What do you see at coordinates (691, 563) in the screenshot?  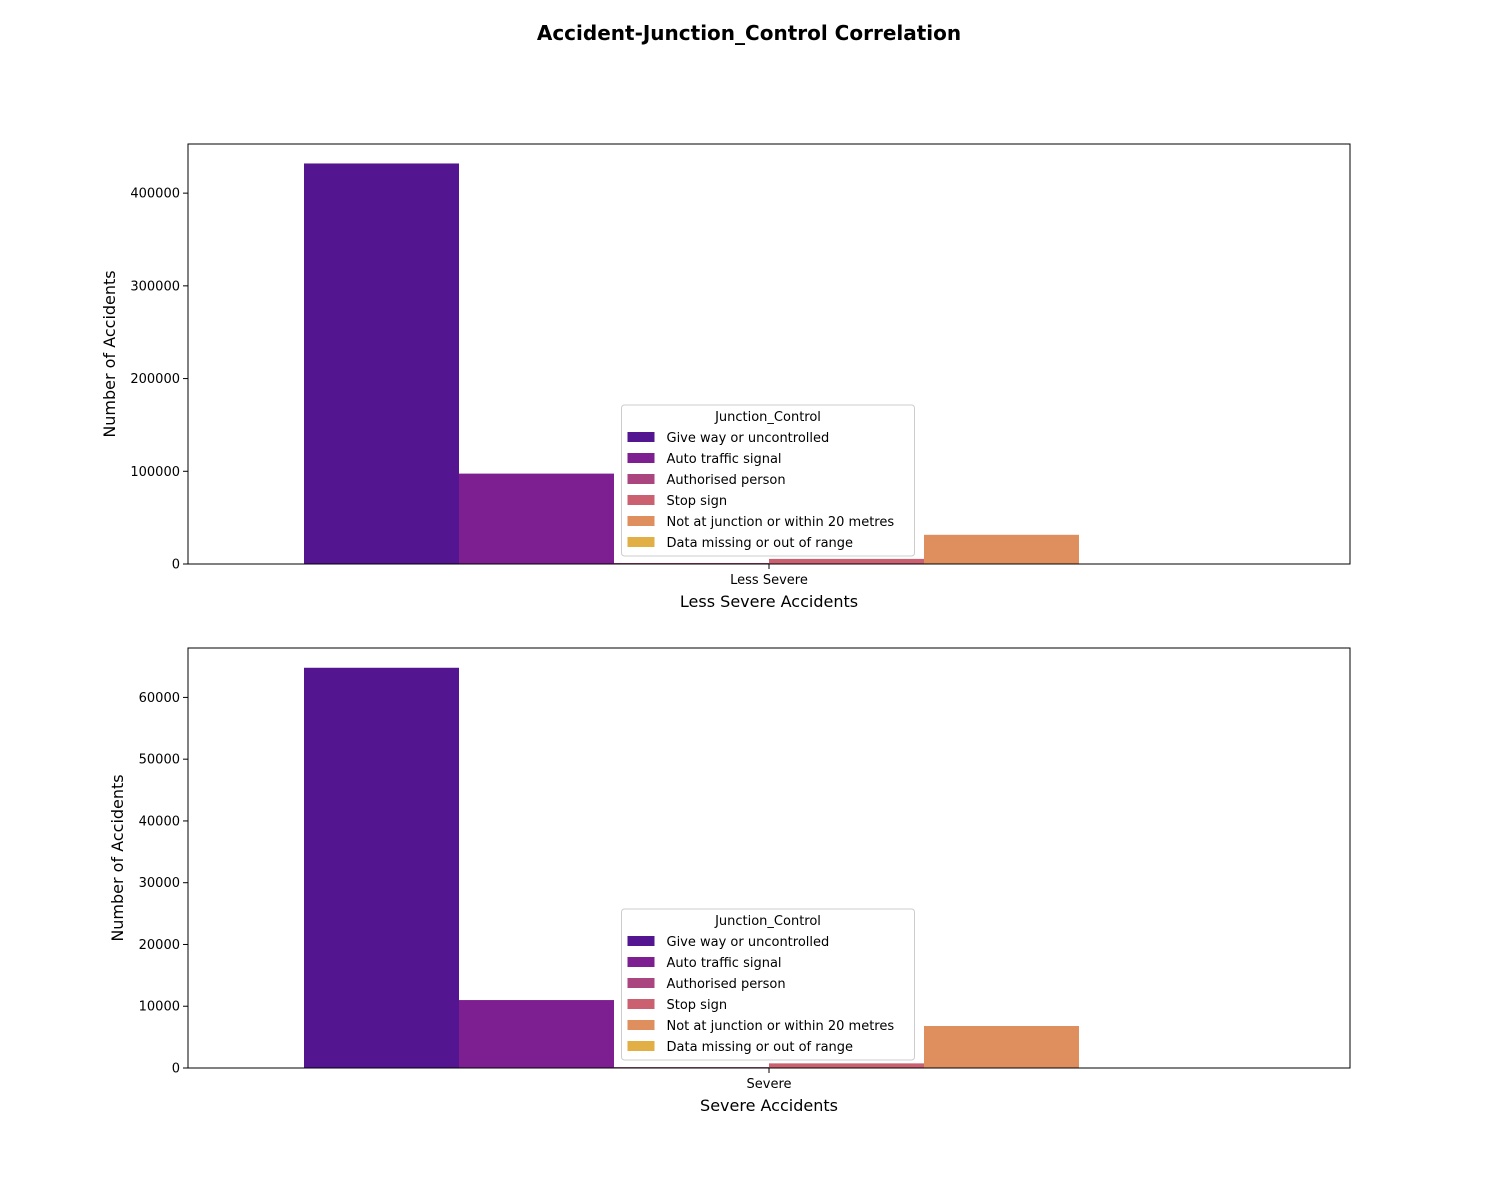 I see `bar-authorised-person` at bounding box center [691, 563].